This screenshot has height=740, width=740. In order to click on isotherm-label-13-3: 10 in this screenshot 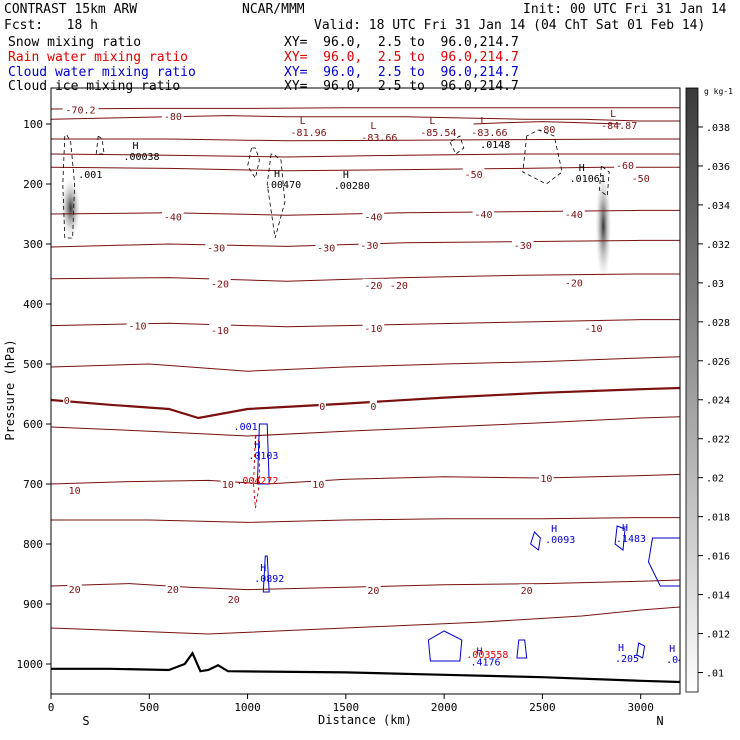, I will do `click(546, 479)`.